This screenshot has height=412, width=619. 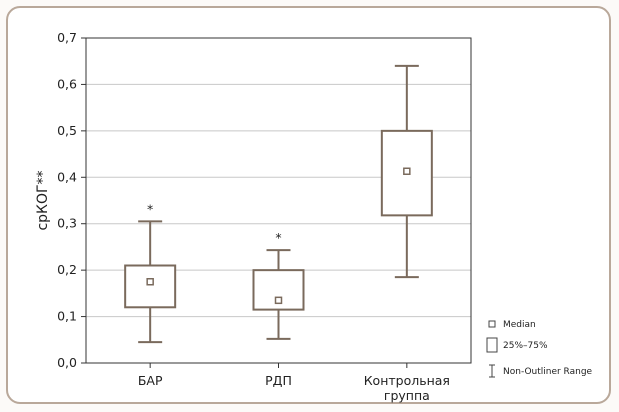 What do you see at coordinates (407, 380) in the screenshot?
I see `category-label-line: Контрольная` at bounding box center [407, 380].